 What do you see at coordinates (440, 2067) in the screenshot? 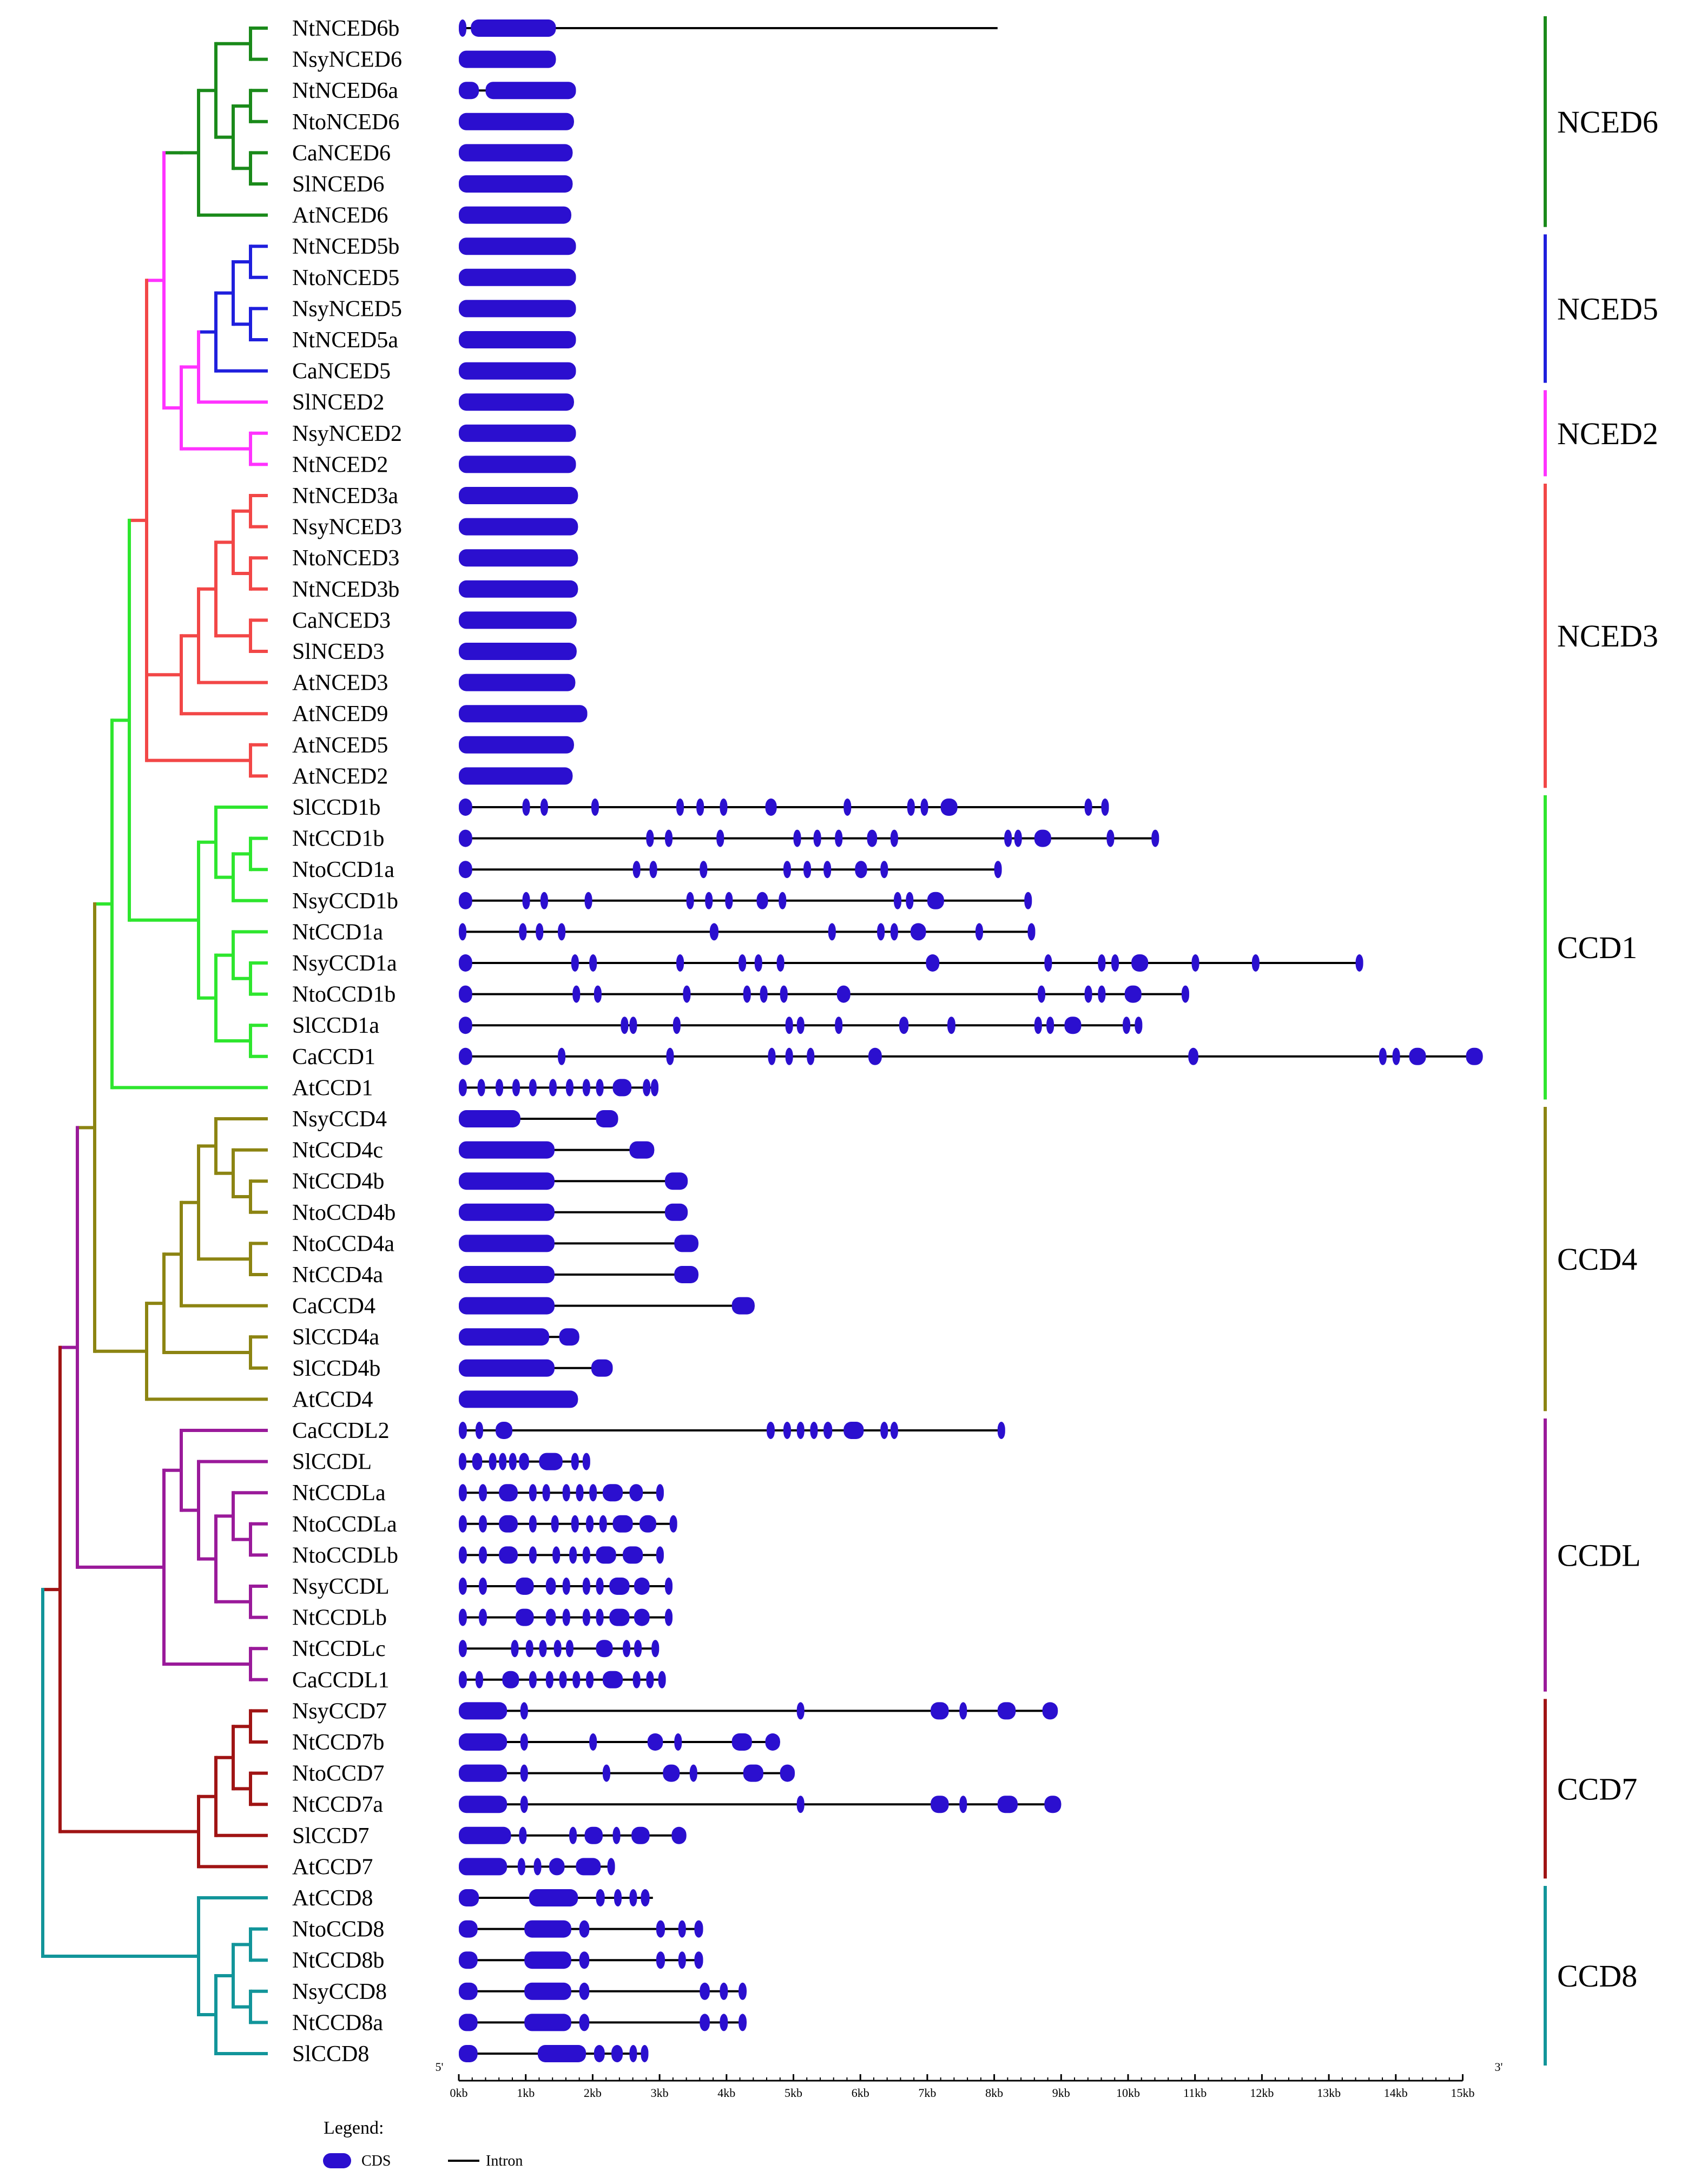
I see `axis-5-prime-label: 5'` at bounding box center [440, 2067].